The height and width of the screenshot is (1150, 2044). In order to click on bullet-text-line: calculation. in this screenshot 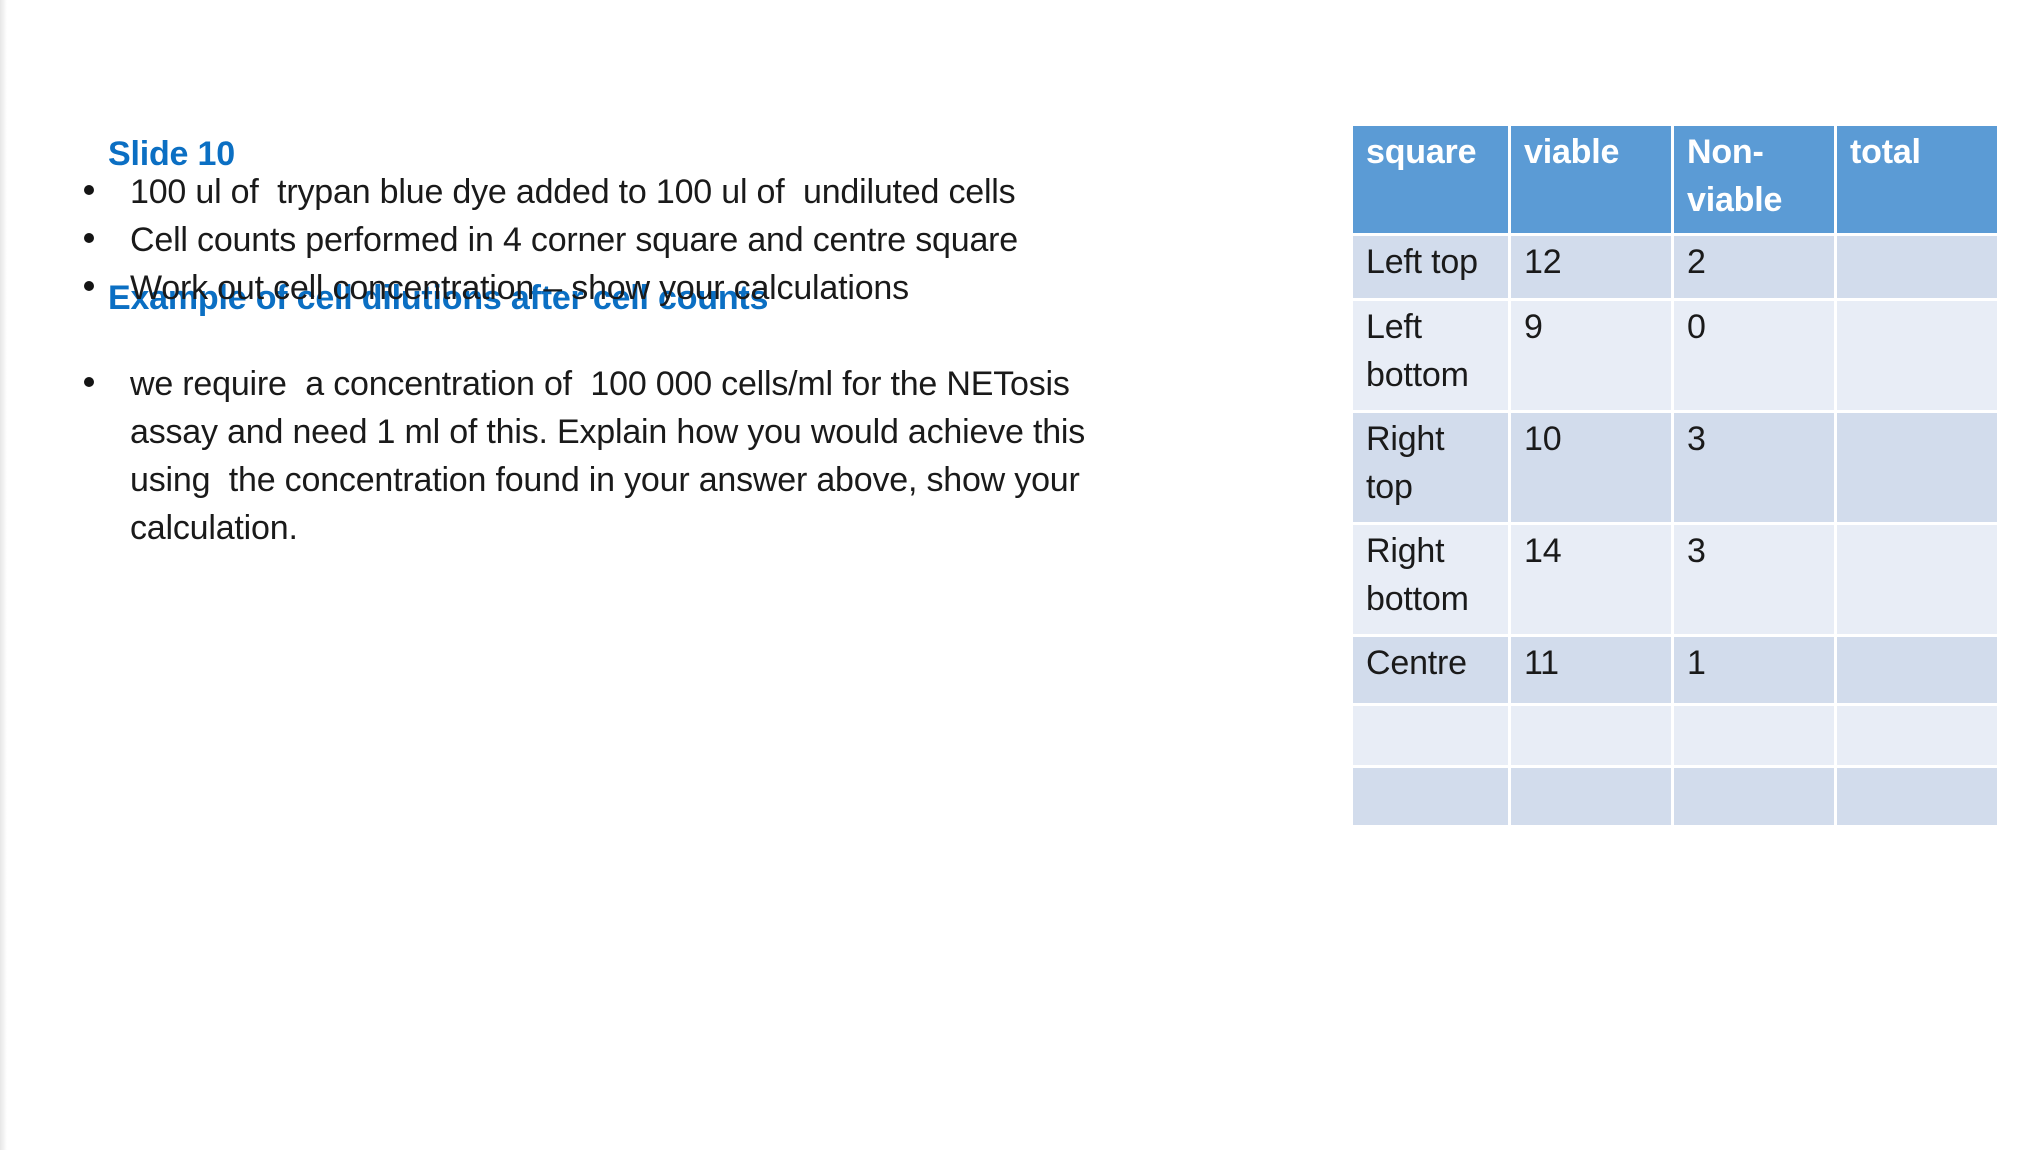, I will do `click(214, 528)`.